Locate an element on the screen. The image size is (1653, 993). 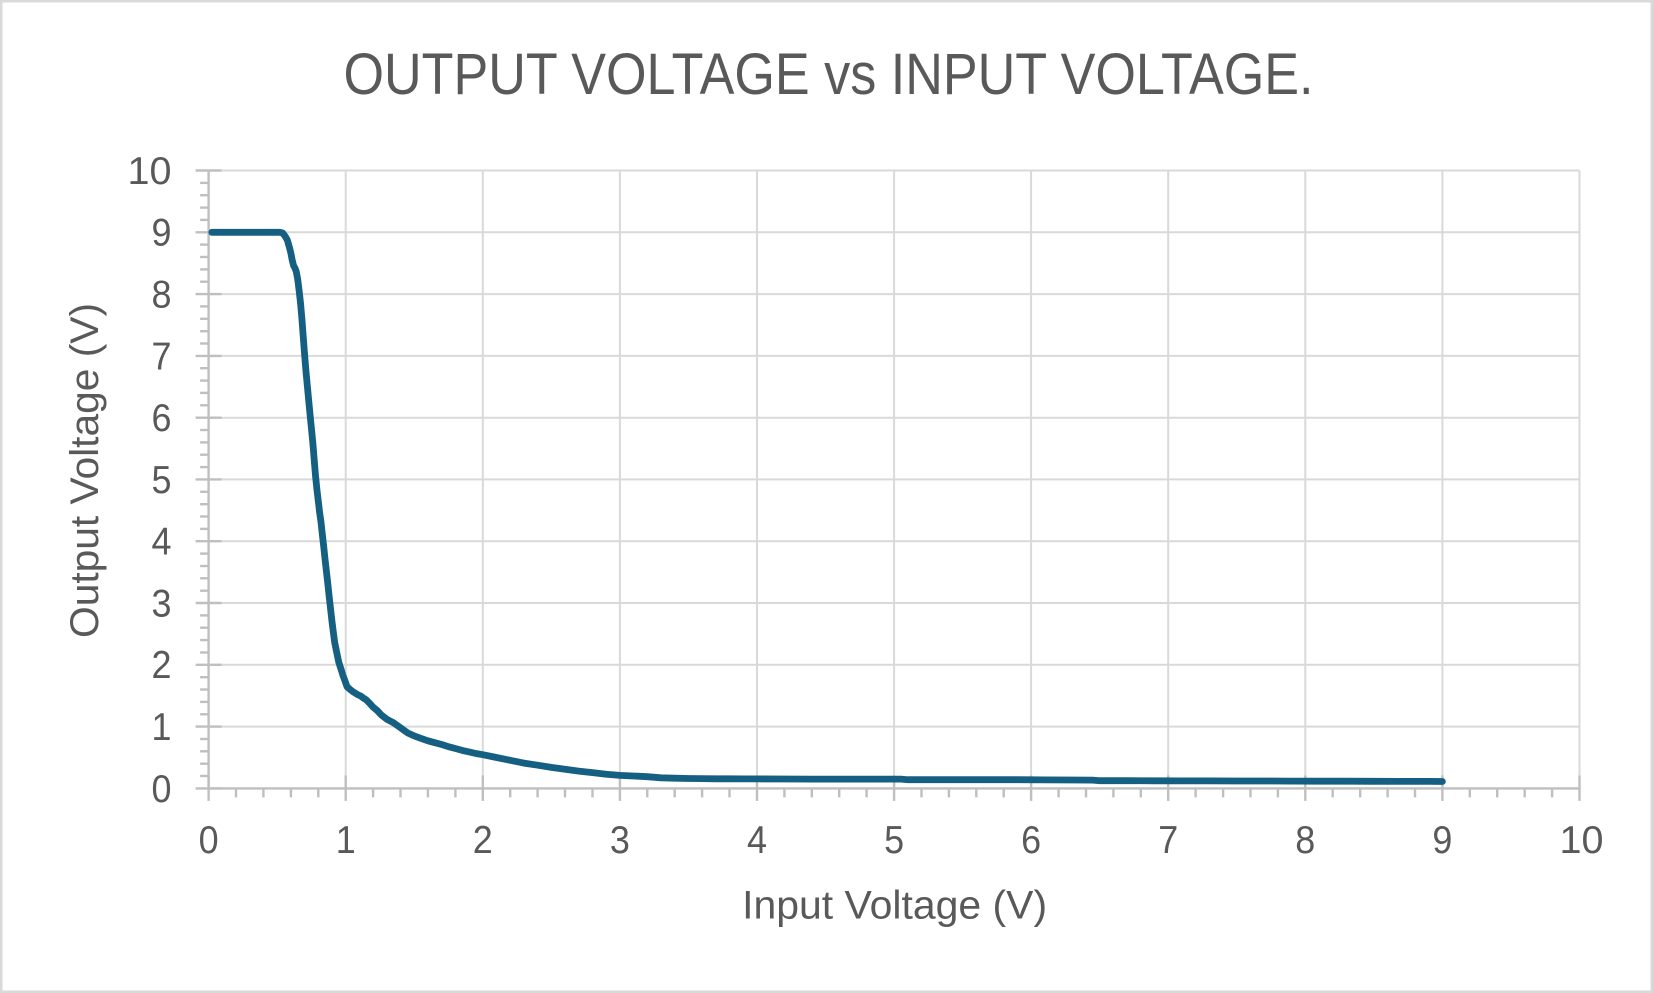
svg-text: Output Voltage (V) is located at coordinates (85, 470).